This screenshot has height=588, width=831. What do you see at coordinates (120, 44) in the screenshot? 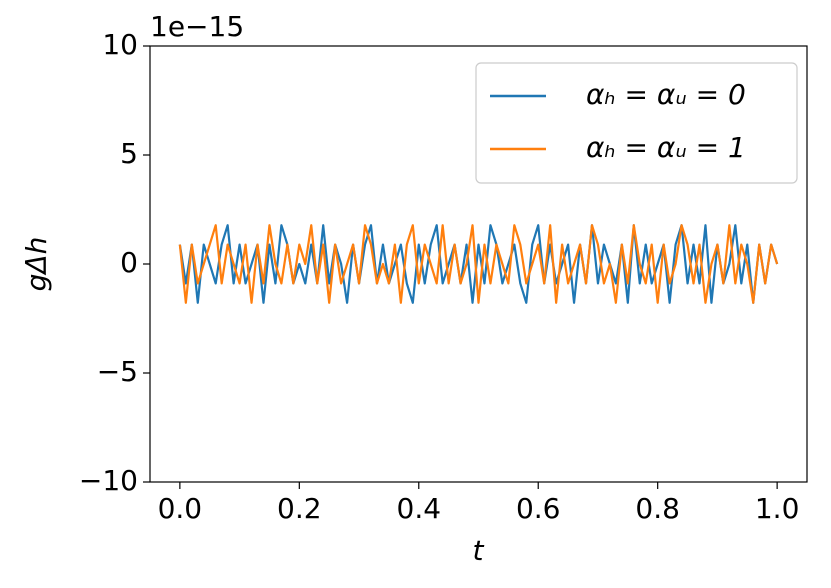
I see `y-tick-label: 10` at bounding box center [120, 44].